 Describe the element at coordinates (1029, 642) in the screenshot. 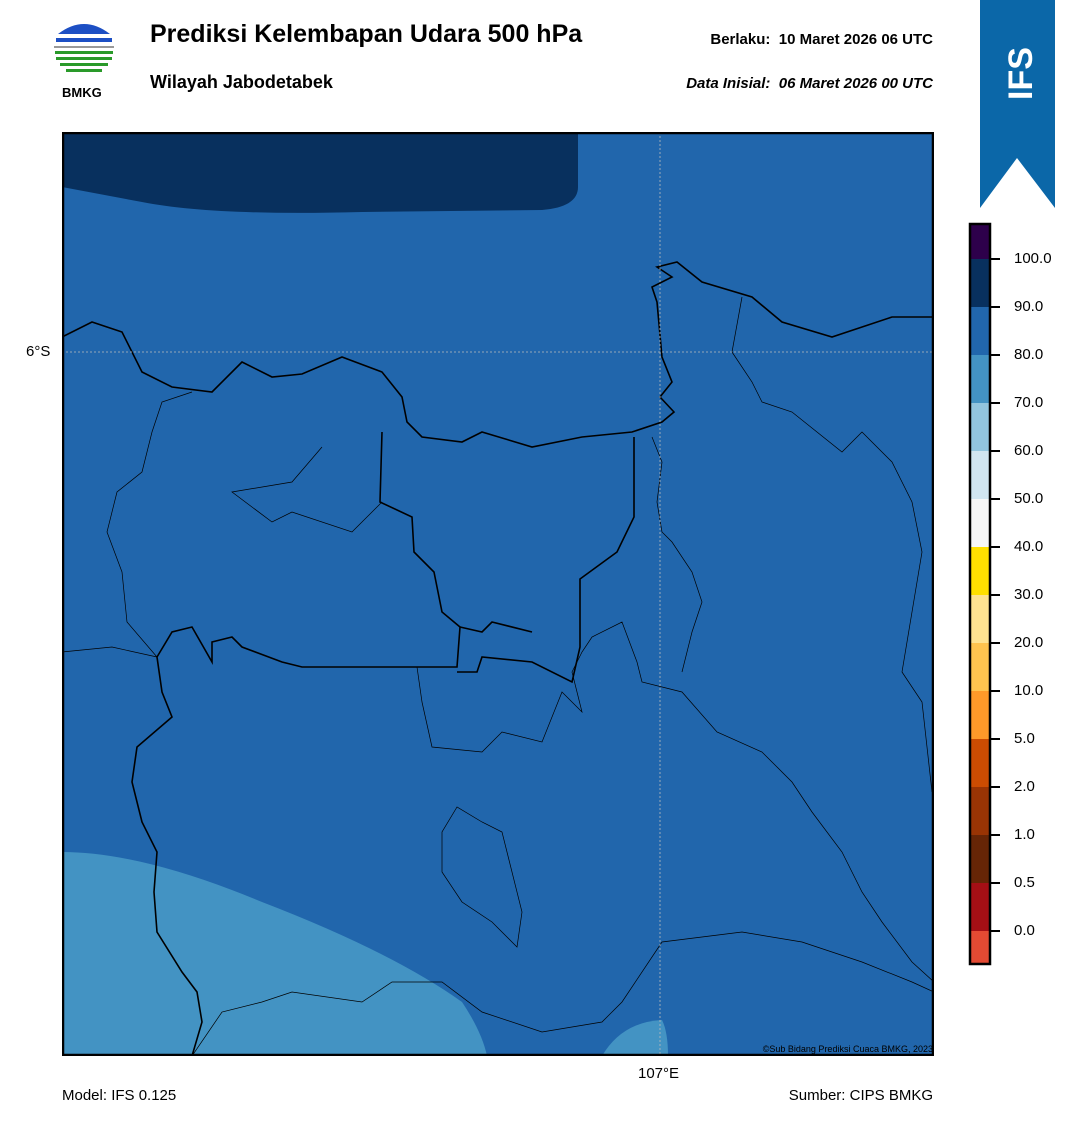

I see `colorbar-tick-label: 20.0` at that location.